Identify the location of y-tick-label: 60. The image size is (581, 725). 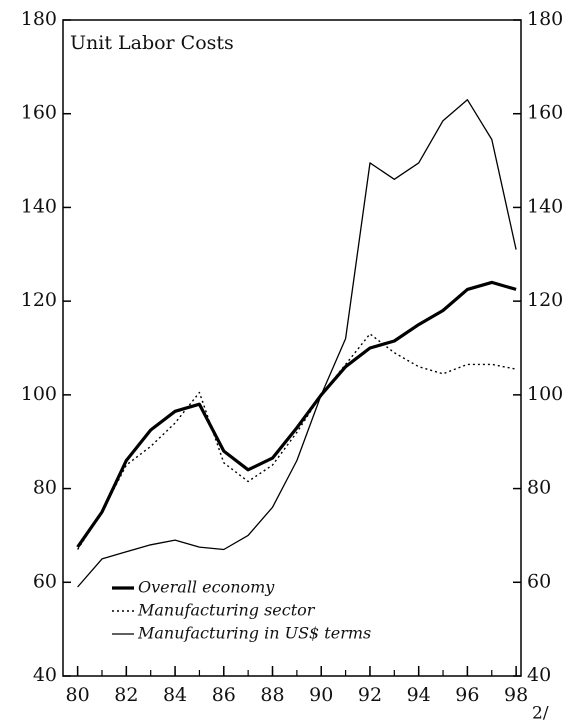
(45, 581).